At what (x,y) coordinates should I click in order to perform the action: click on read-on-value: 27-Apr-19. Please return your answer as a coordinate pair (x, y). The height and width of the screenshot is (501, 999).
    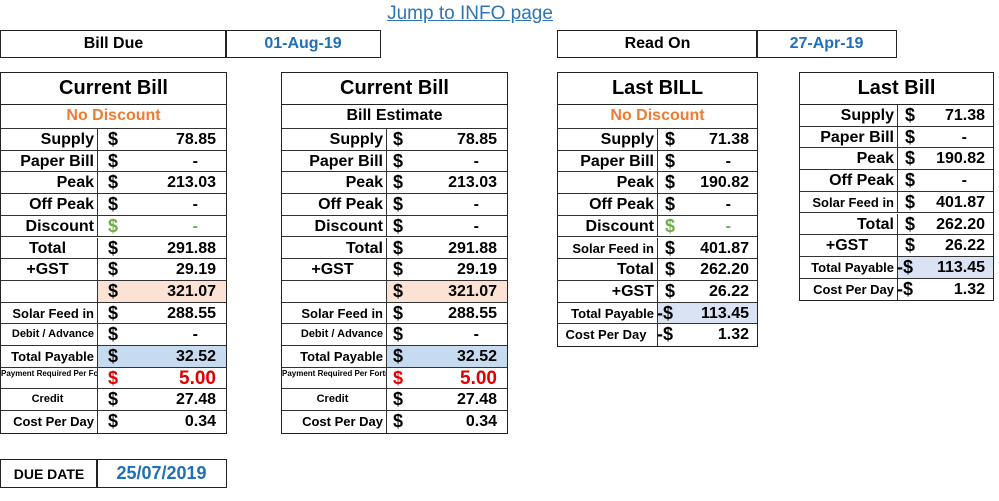
    Looking at the image, I should click on (826, 44).